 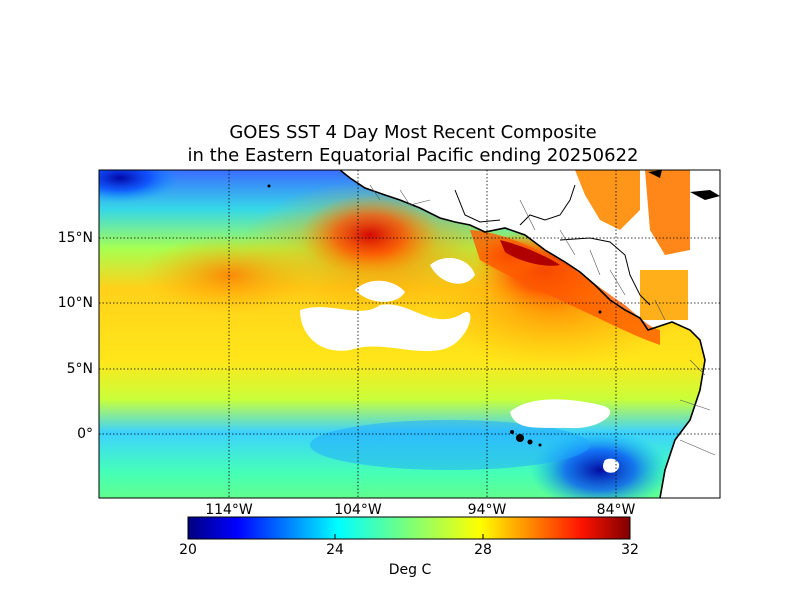 I want to click on map-title-line-1: GOES SST 4 Day Most Recent Composite, so click(x=413, y=132).